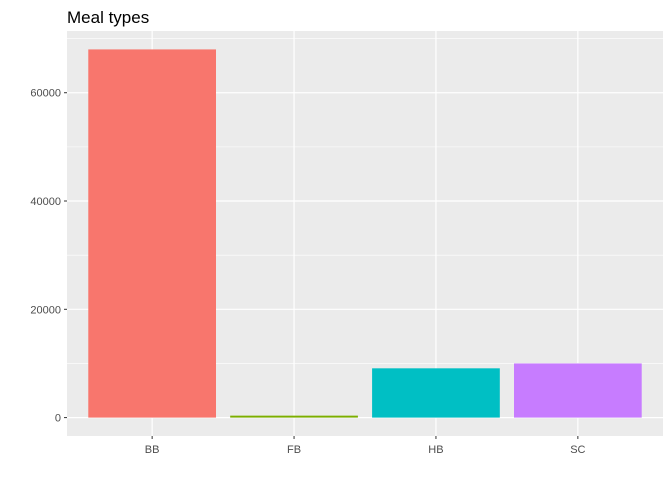 Image resolution: width=672 pixels, height=480 pixels. What do you see at coordinates (48, 256) in the screenshot?
I see `y-axis: 0 20000 40000 60000` at bounding box center [48, 256].